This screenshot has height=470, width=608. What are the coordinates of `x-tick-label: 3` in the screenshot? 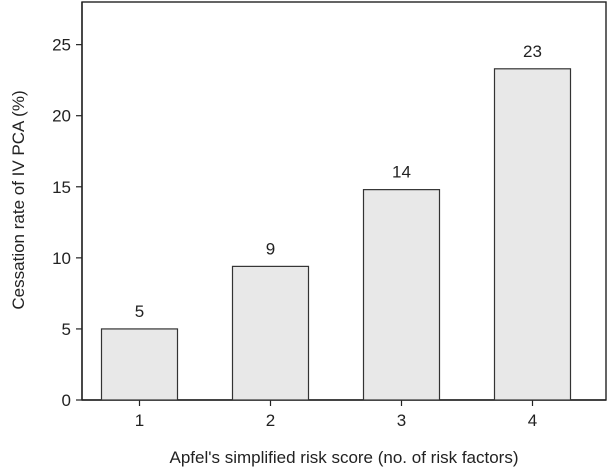 It's located at (401, 420).